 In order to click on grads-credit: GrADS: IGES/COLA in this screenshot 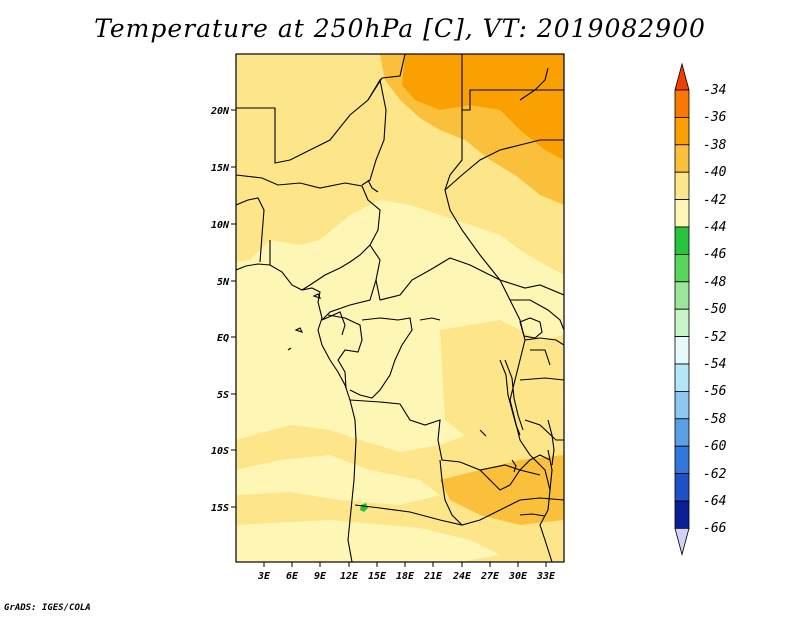, I will do `click(47, 608)`.